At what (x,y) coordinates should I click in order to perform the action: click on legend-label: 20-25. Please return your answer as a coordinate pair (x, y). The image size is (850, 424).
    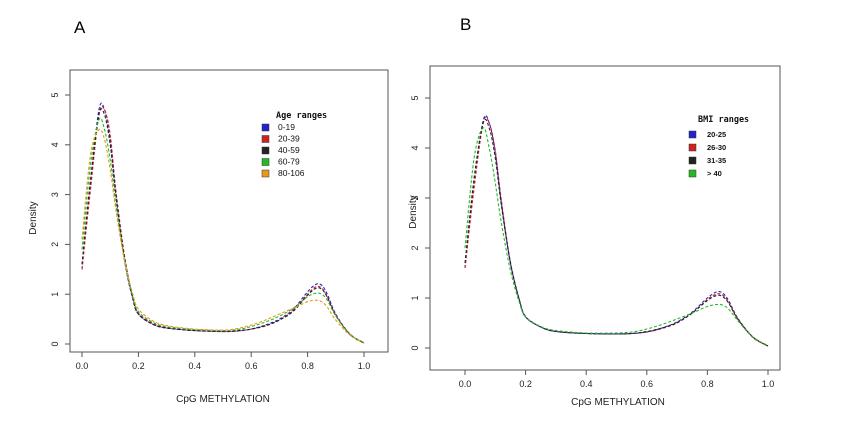
    Looking at the image, I should click on (716, 134).